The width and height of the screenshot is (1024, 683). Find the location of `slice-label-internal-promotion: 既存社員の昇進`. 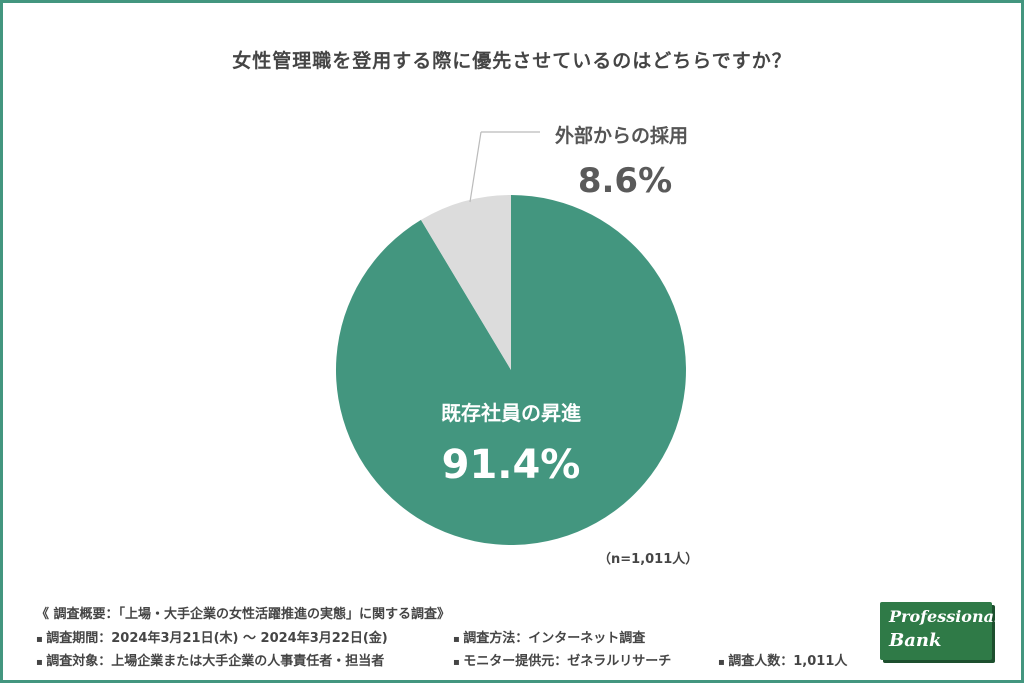

slice-label-internal-promotion: 既存社員の昇進 is located at coordinates (511, 413).